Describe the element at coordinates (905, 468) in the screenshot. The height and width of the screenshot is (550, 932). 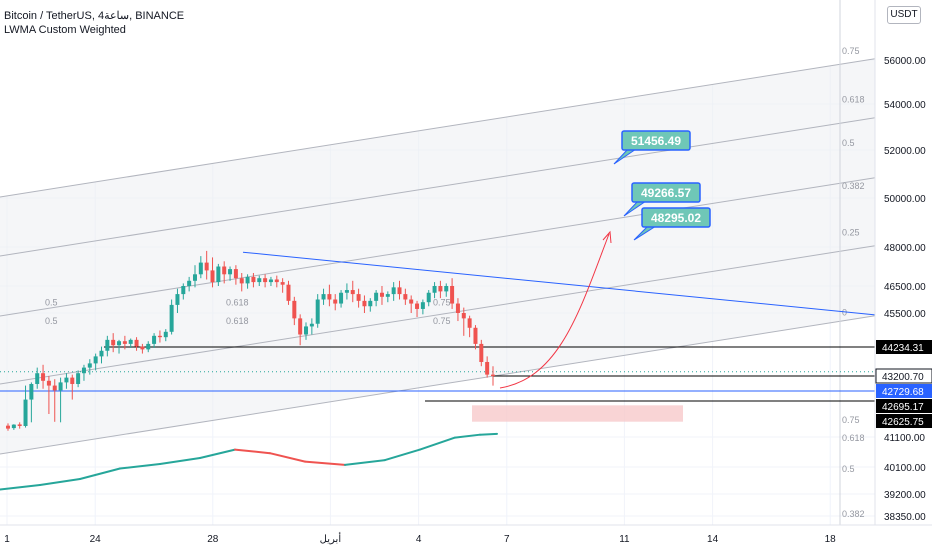
I see `price-tick-label: 40100.00` at that location.